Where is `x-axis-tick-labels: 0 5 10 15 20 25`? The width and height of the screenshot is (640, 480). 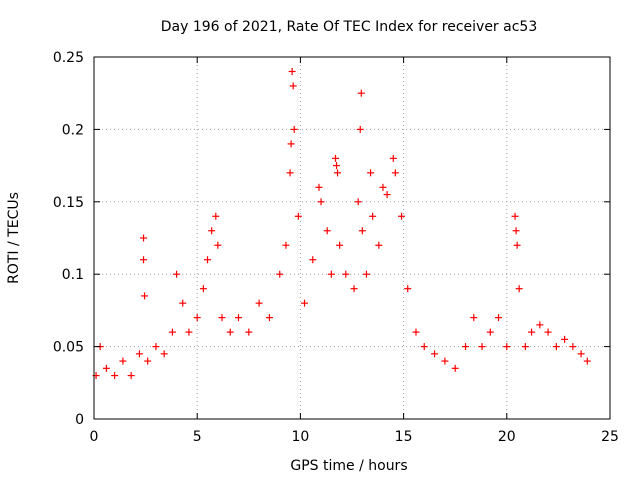
x-axis-tick-labels: 0 5 10 15 20 25 is located at coordinates (354, 437).